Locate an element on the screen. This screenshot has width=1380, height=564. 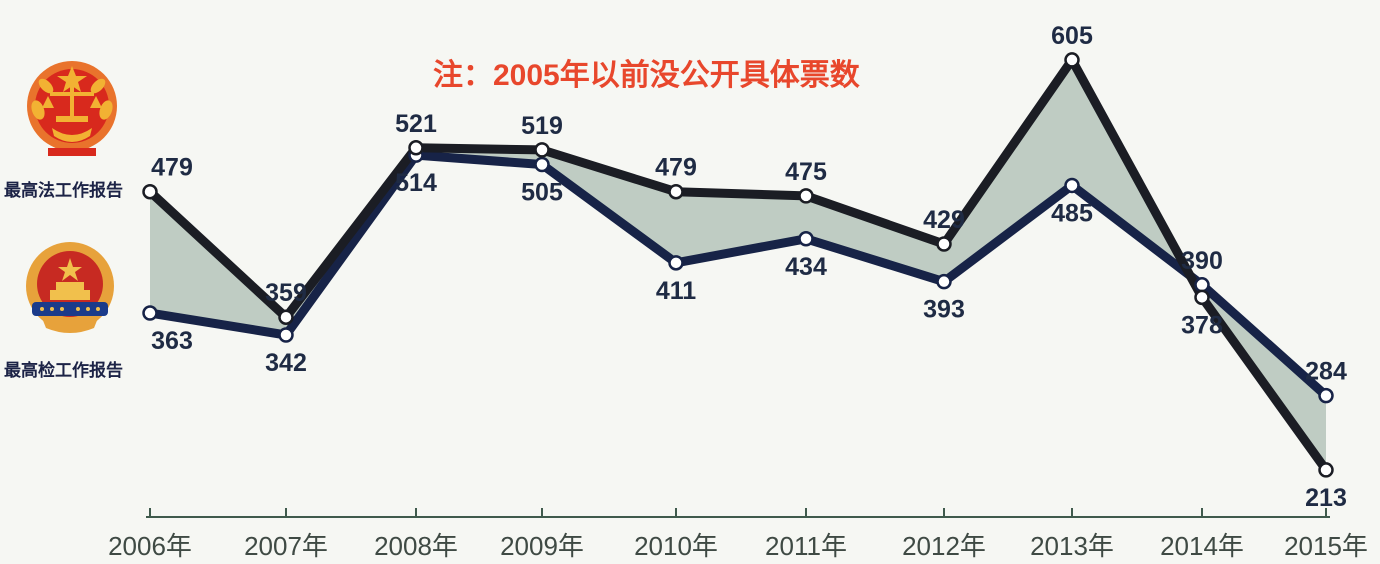
chart-note: 注：2005年以前没公开具体票数 is located at coordinates (646, 75).